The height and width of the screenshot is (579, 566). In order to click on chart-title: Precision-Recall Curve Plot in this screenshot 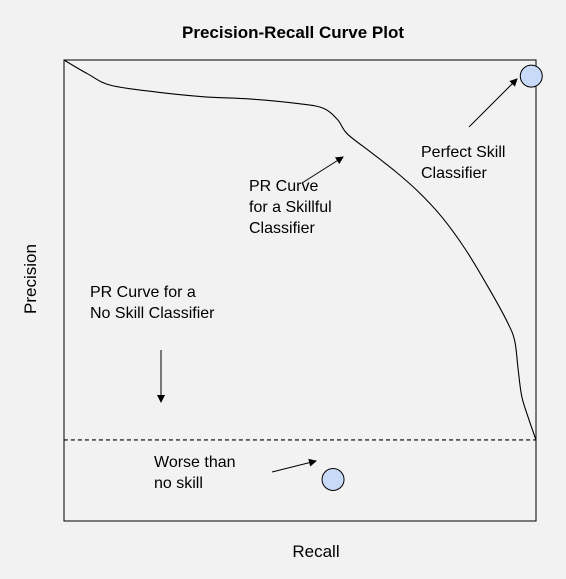, I will do `click(293, 32)`.